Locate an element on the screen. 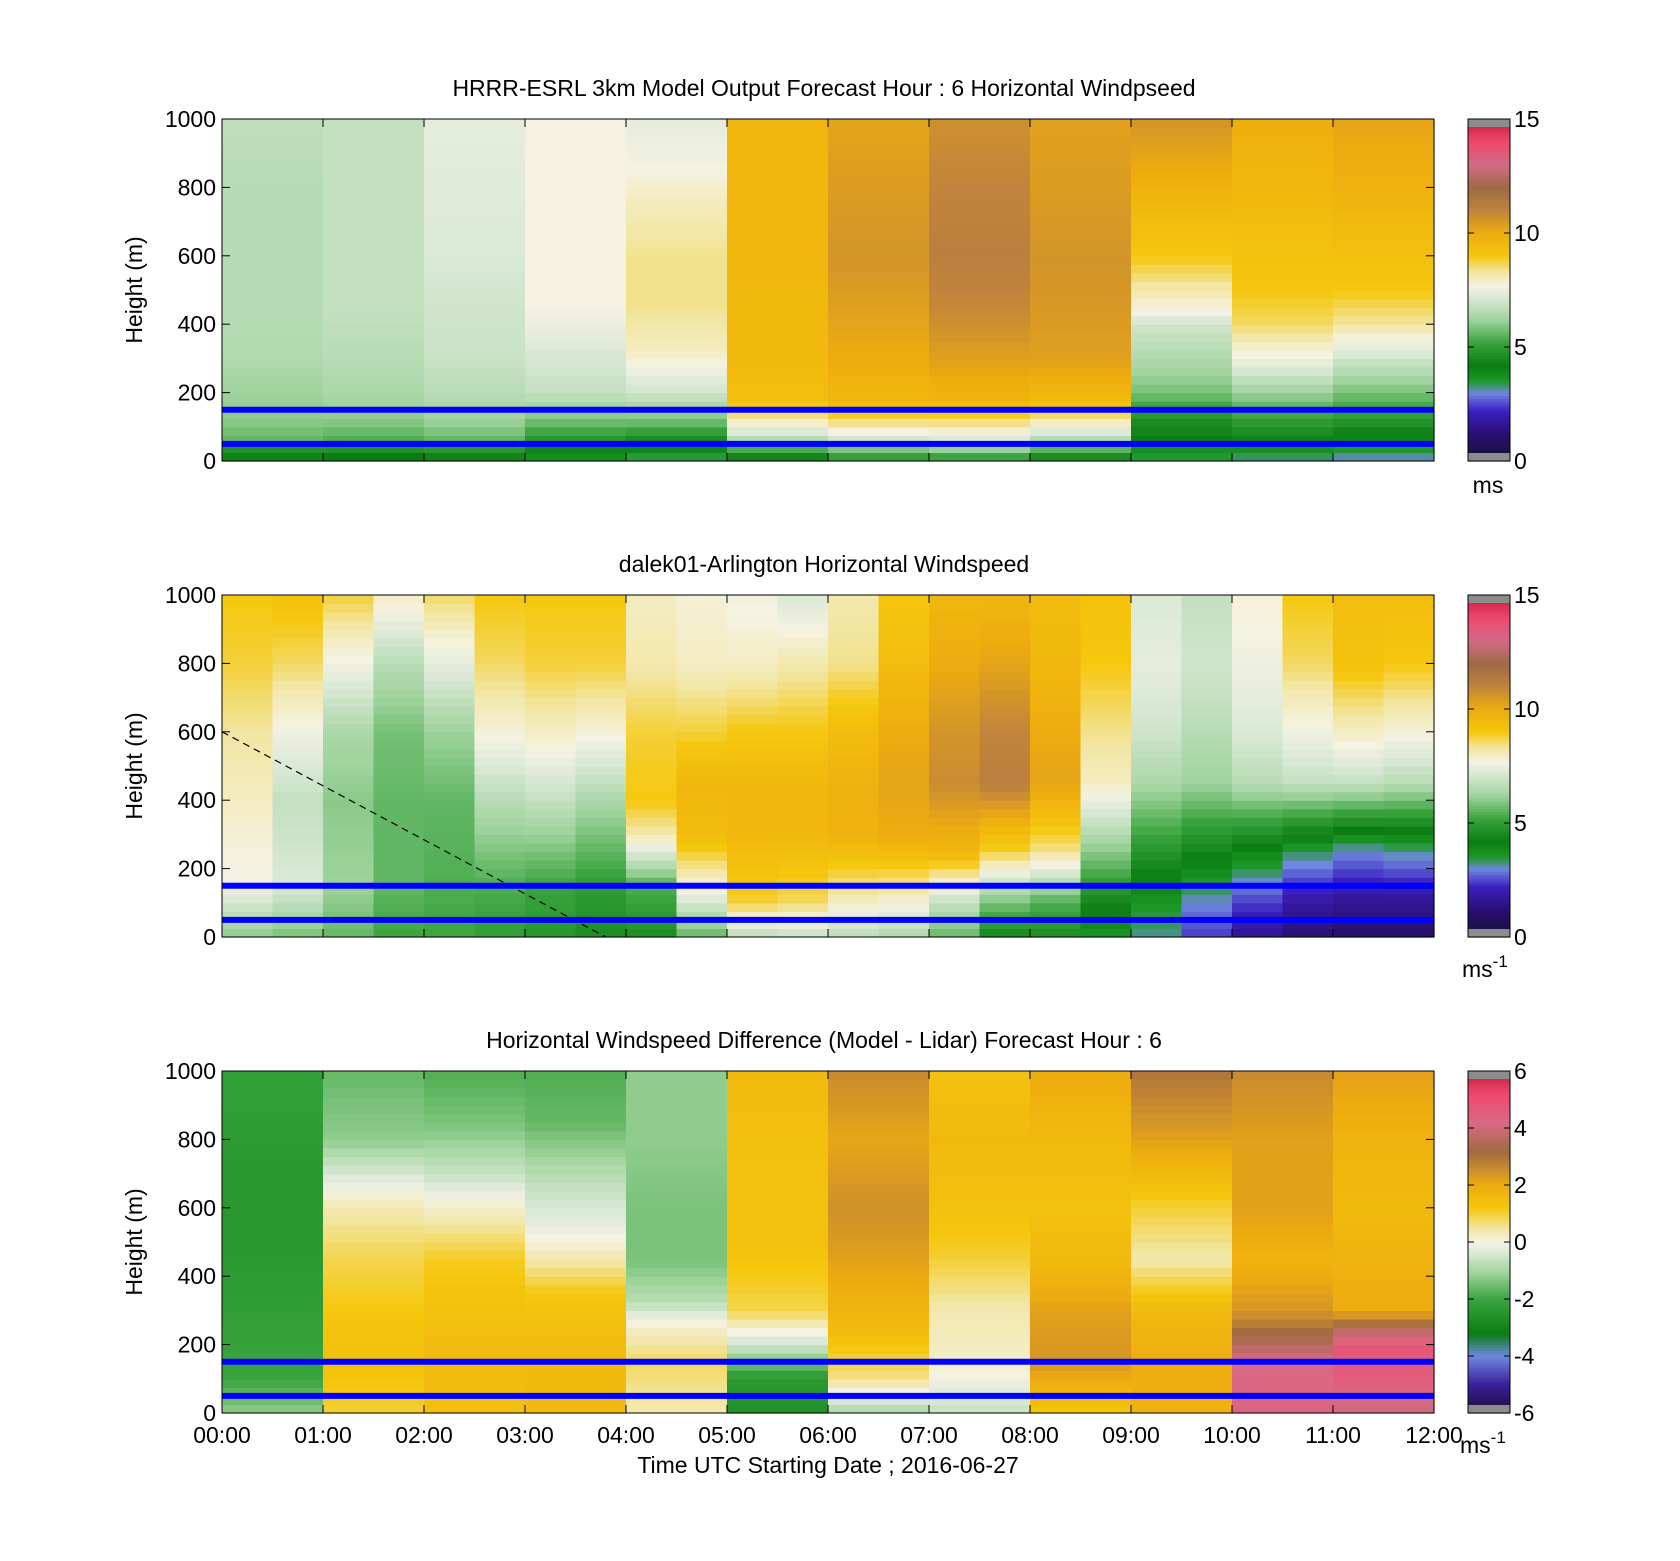 This screenshot has height=1561, width=1680. y-tick-label: 400 is located at coordinates (197, 324).